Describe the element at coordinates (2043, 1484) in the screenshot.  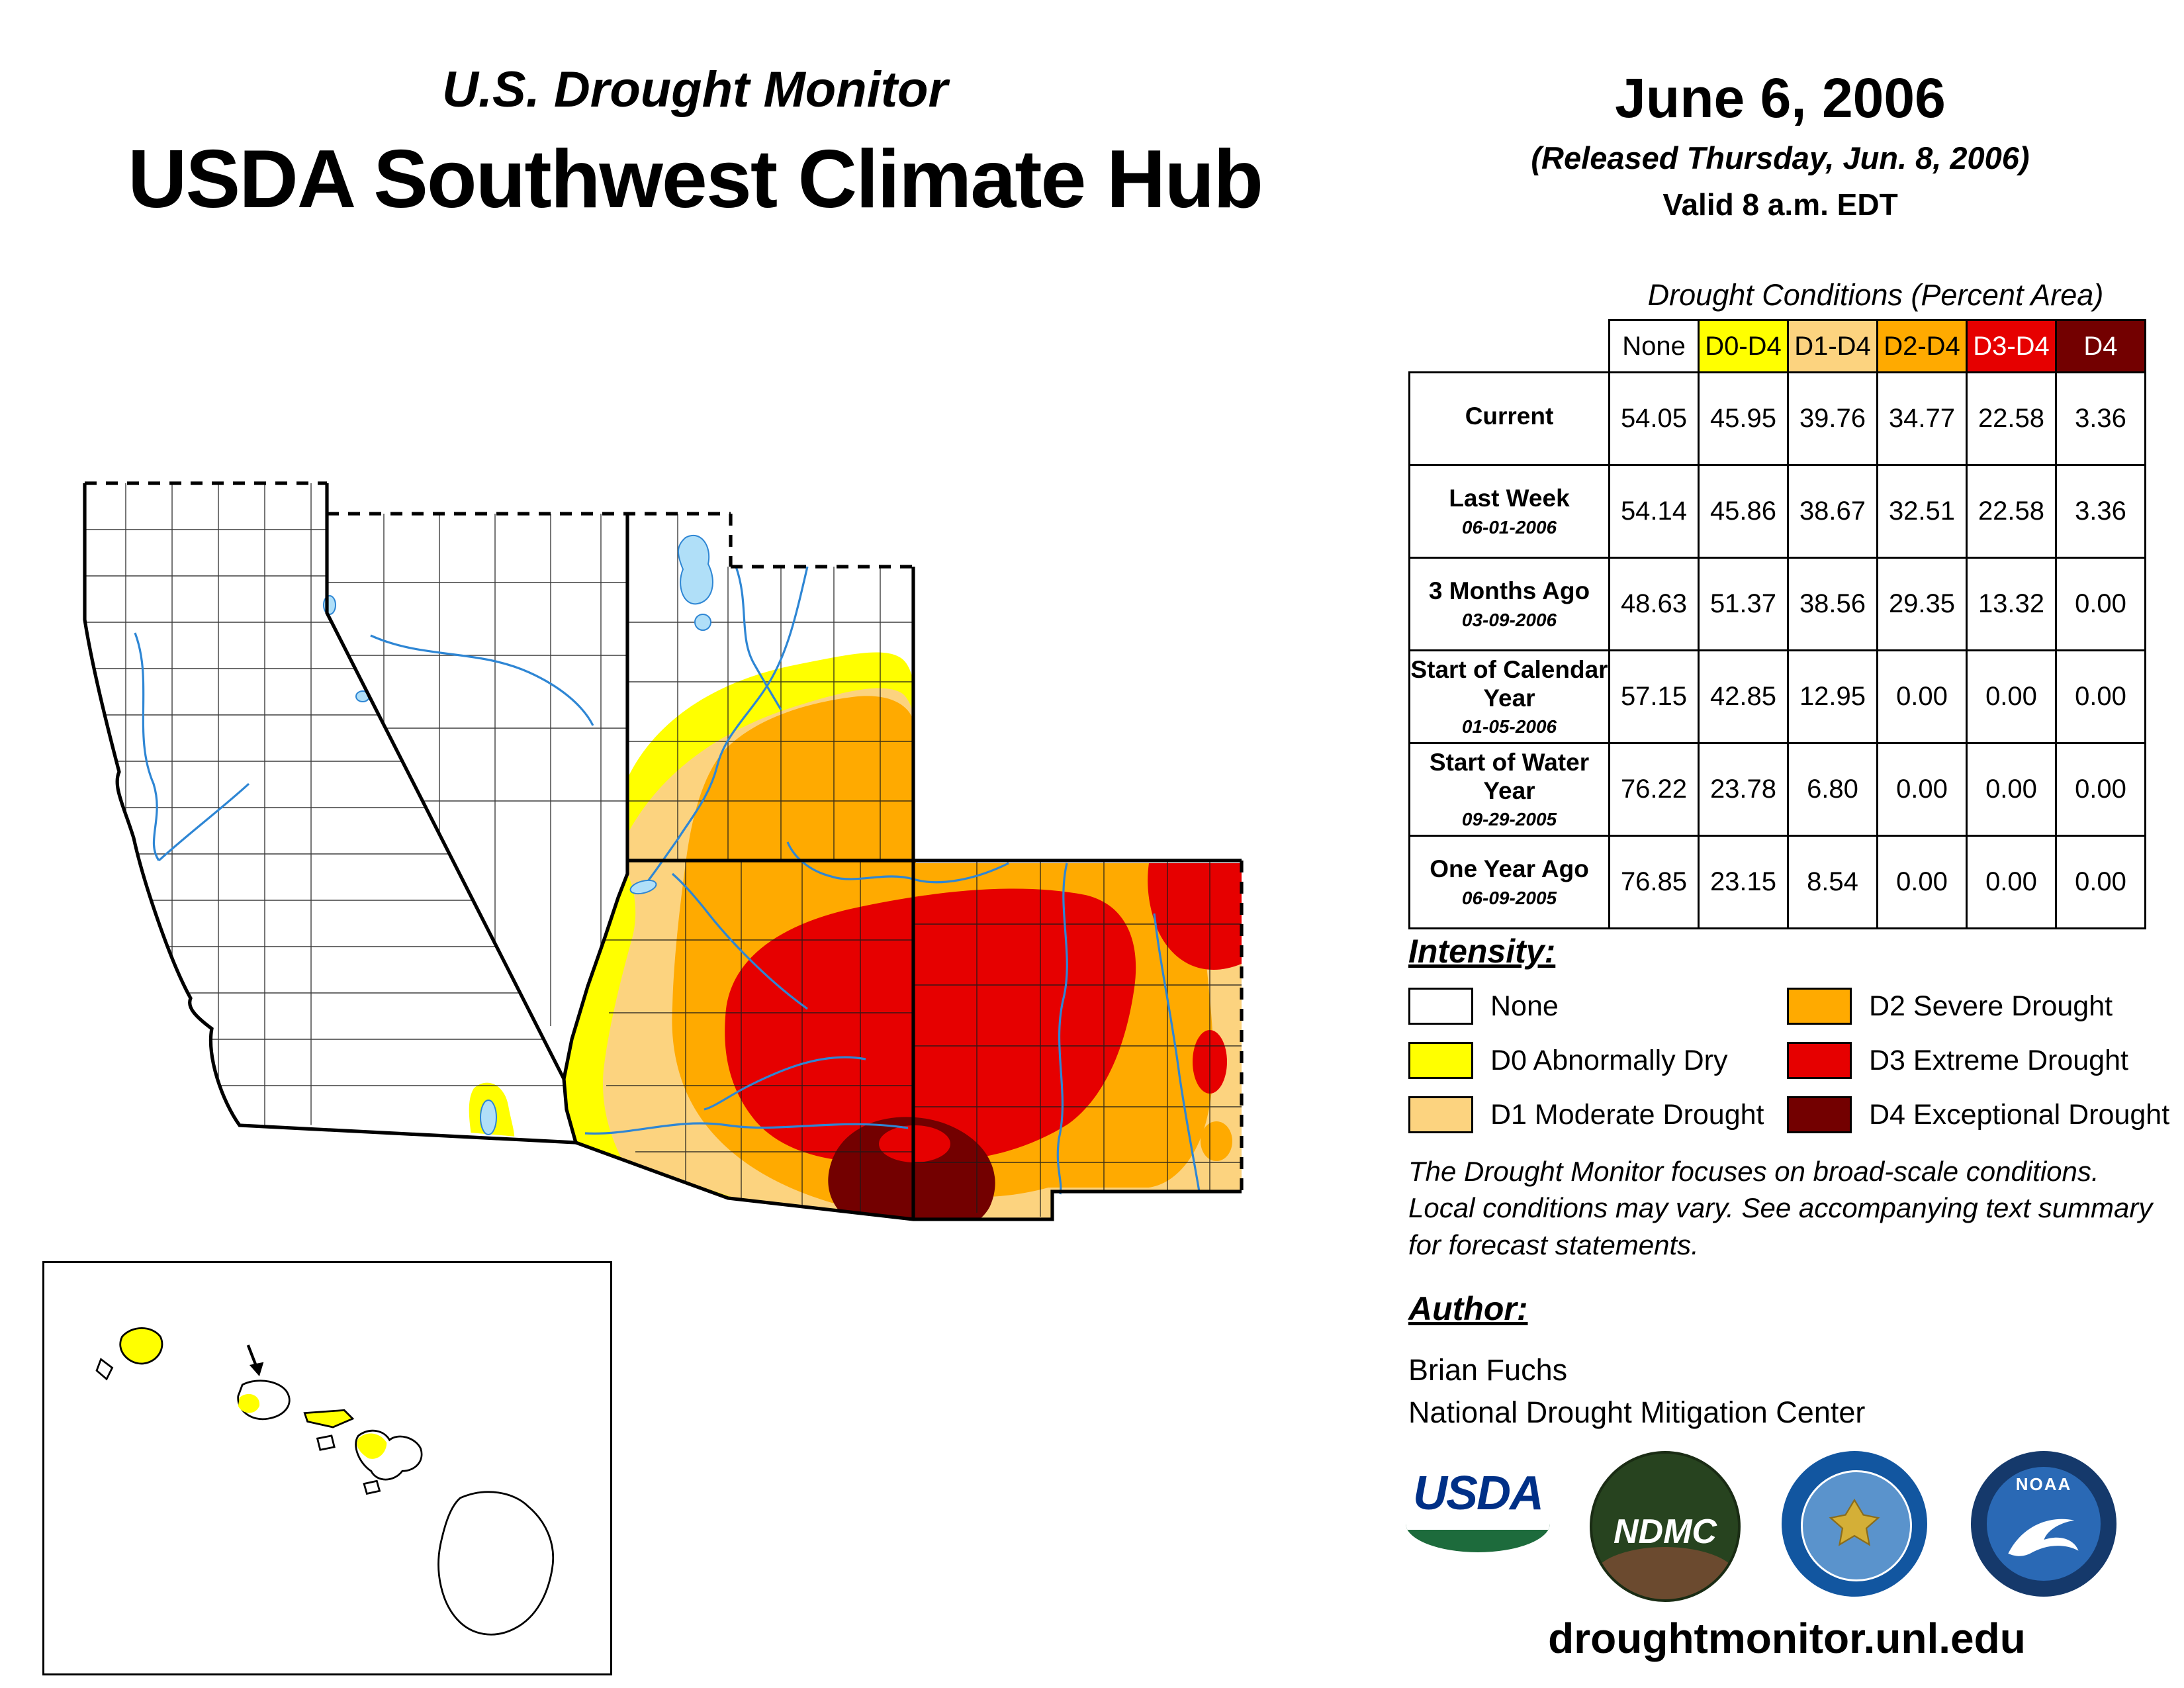
I see `noaa-logo-text: NOAA` at that location.